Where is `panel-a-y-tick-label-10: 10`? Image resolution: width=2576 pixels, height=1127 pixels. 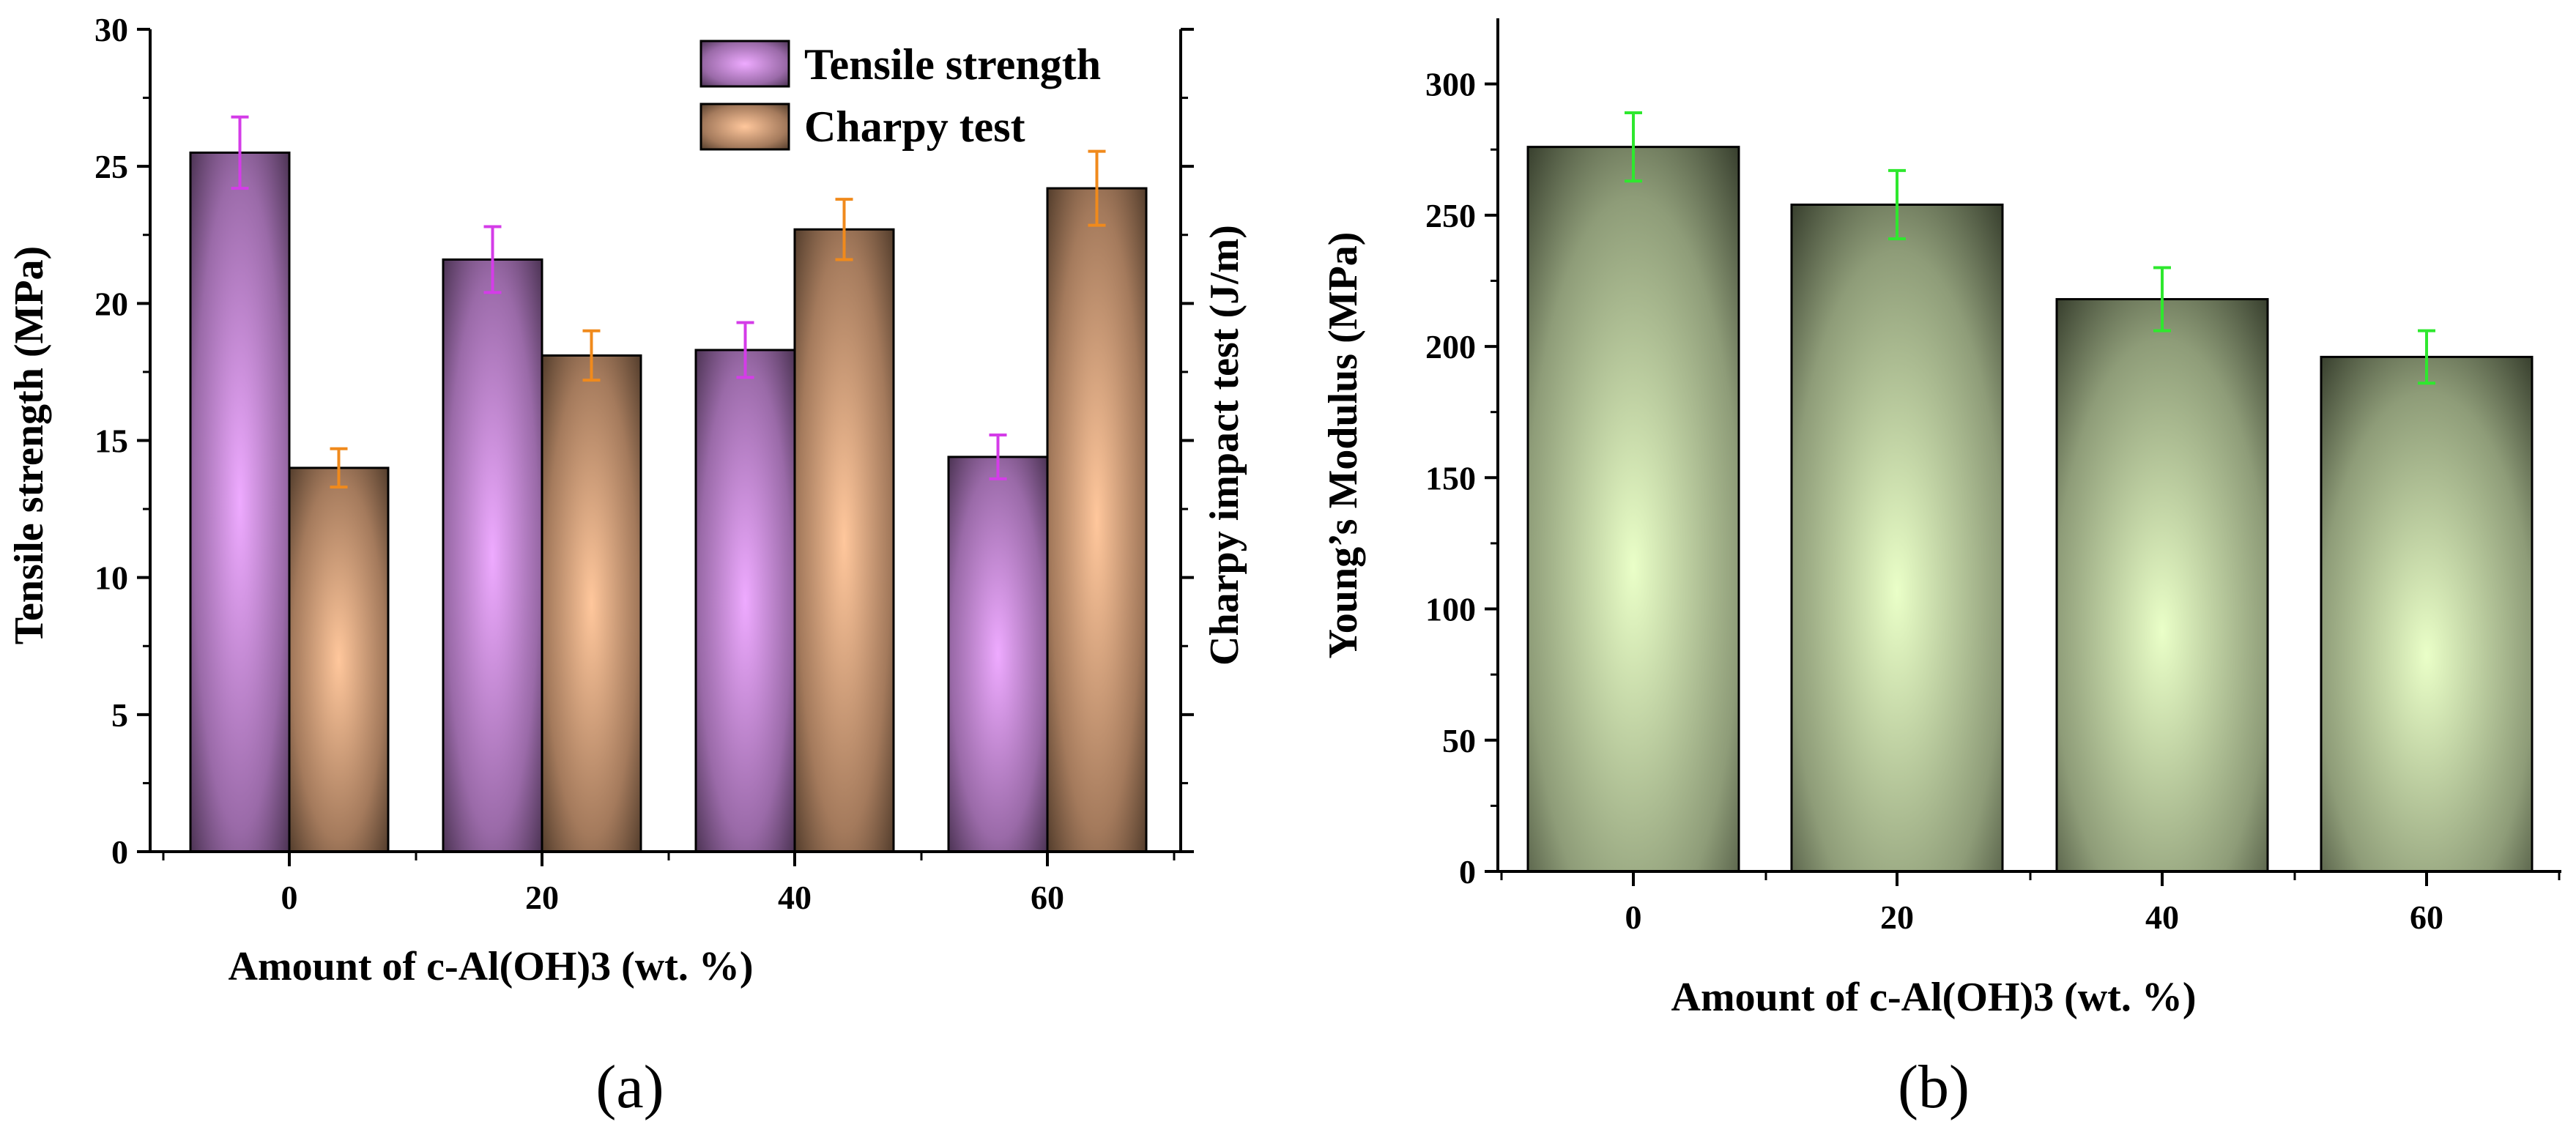
panel-a-y-tick-label-10: 10 is located at coordinates (111, 578).